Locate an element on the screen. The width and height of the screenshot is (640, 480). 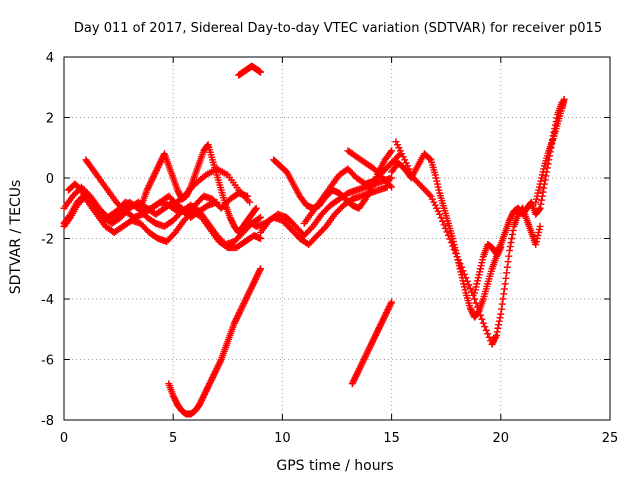
x-tick-label: 15 is located at coordinates (391, 438).